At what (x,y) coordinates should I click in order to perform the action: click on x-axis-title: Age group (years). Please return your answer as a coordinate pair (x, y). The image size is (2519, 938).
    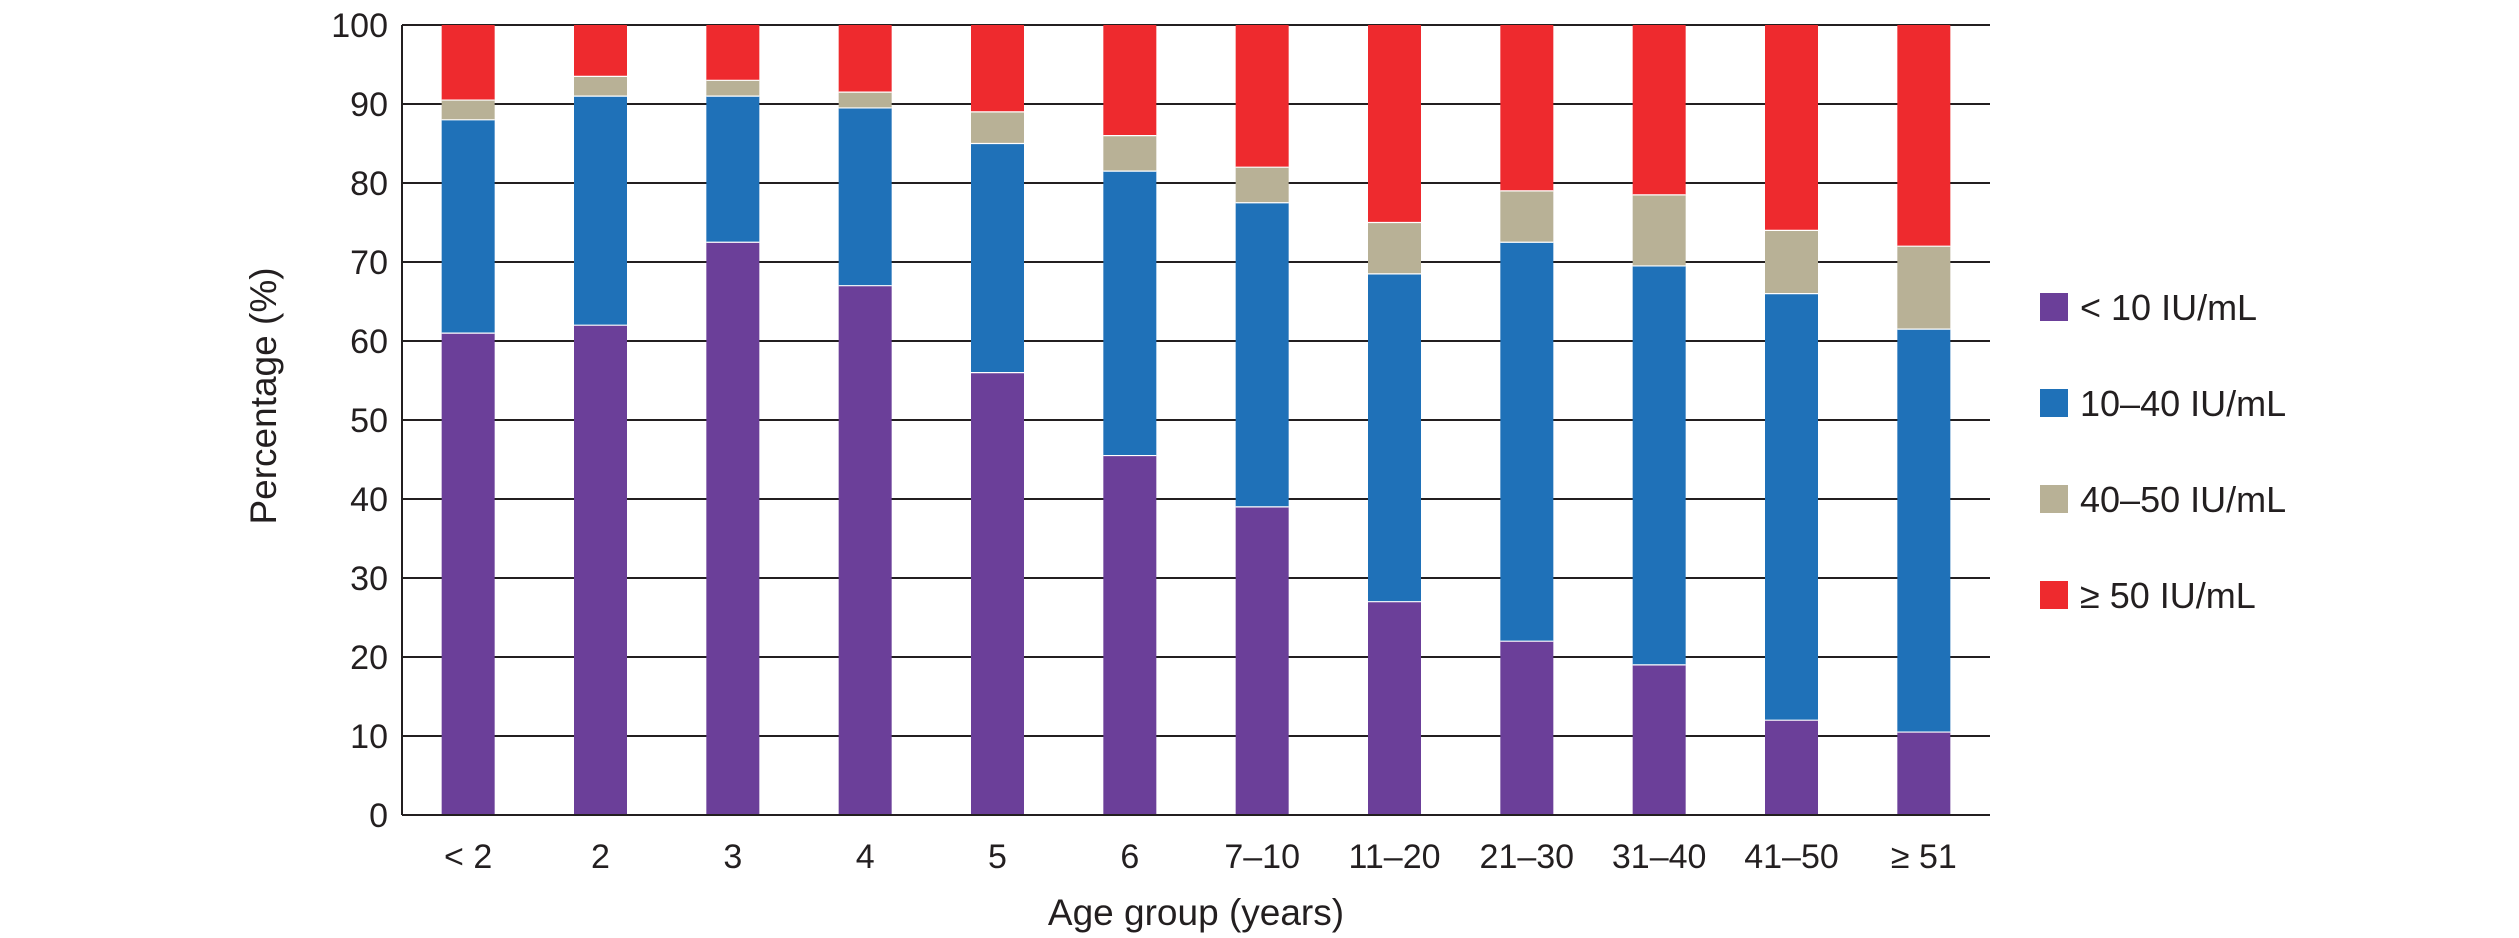
    Looking at the image, I should click on (1196, 912).